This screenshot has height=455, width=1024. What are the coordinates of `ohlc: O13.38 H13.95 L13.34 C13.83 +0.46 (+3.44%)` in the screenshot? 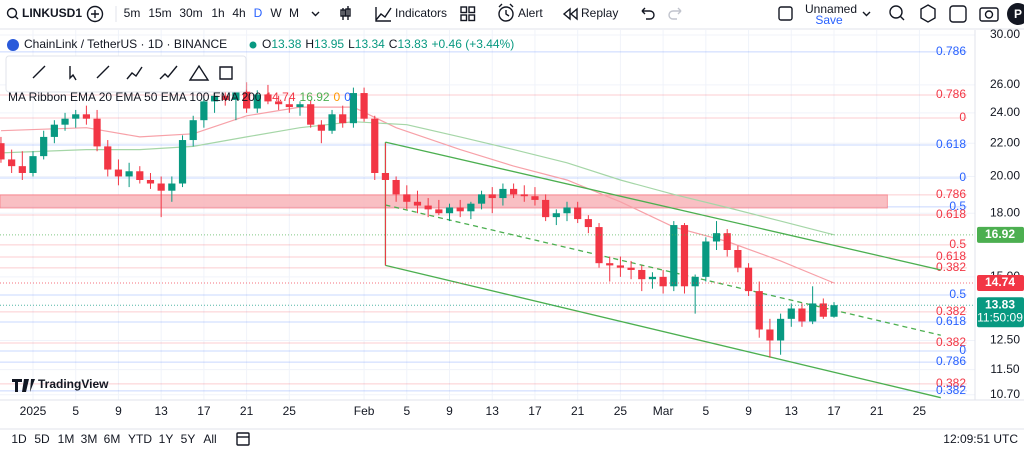 It's located at (388, 44).